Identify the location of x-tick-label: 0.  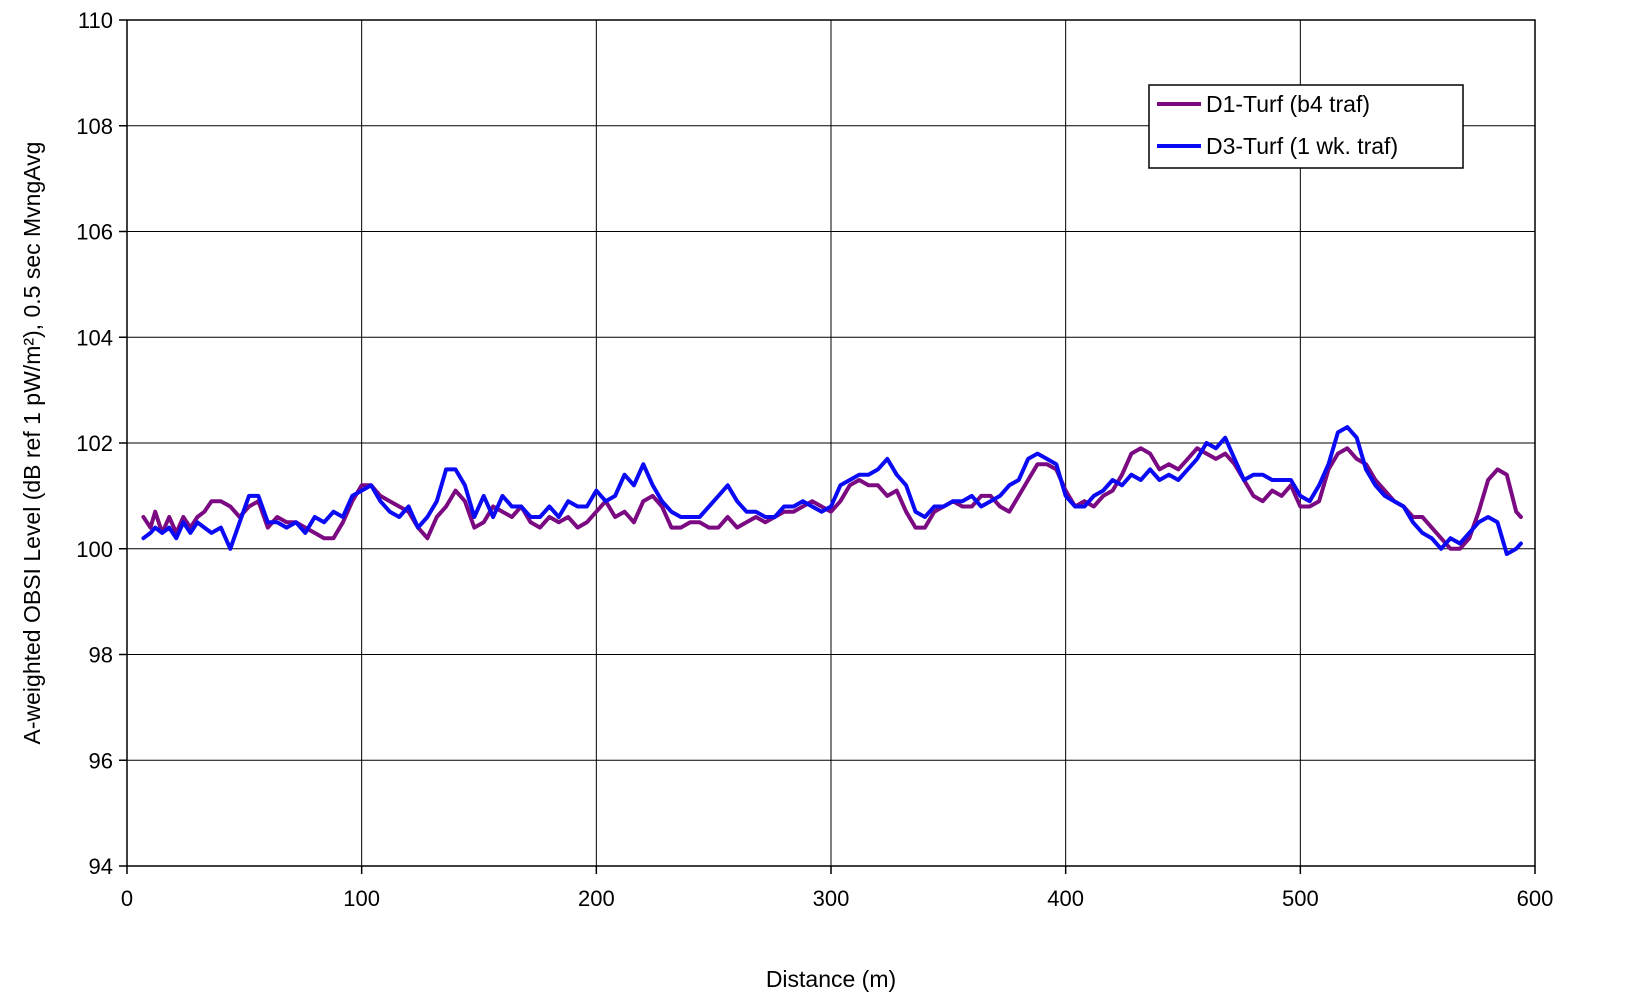
(127, 898).